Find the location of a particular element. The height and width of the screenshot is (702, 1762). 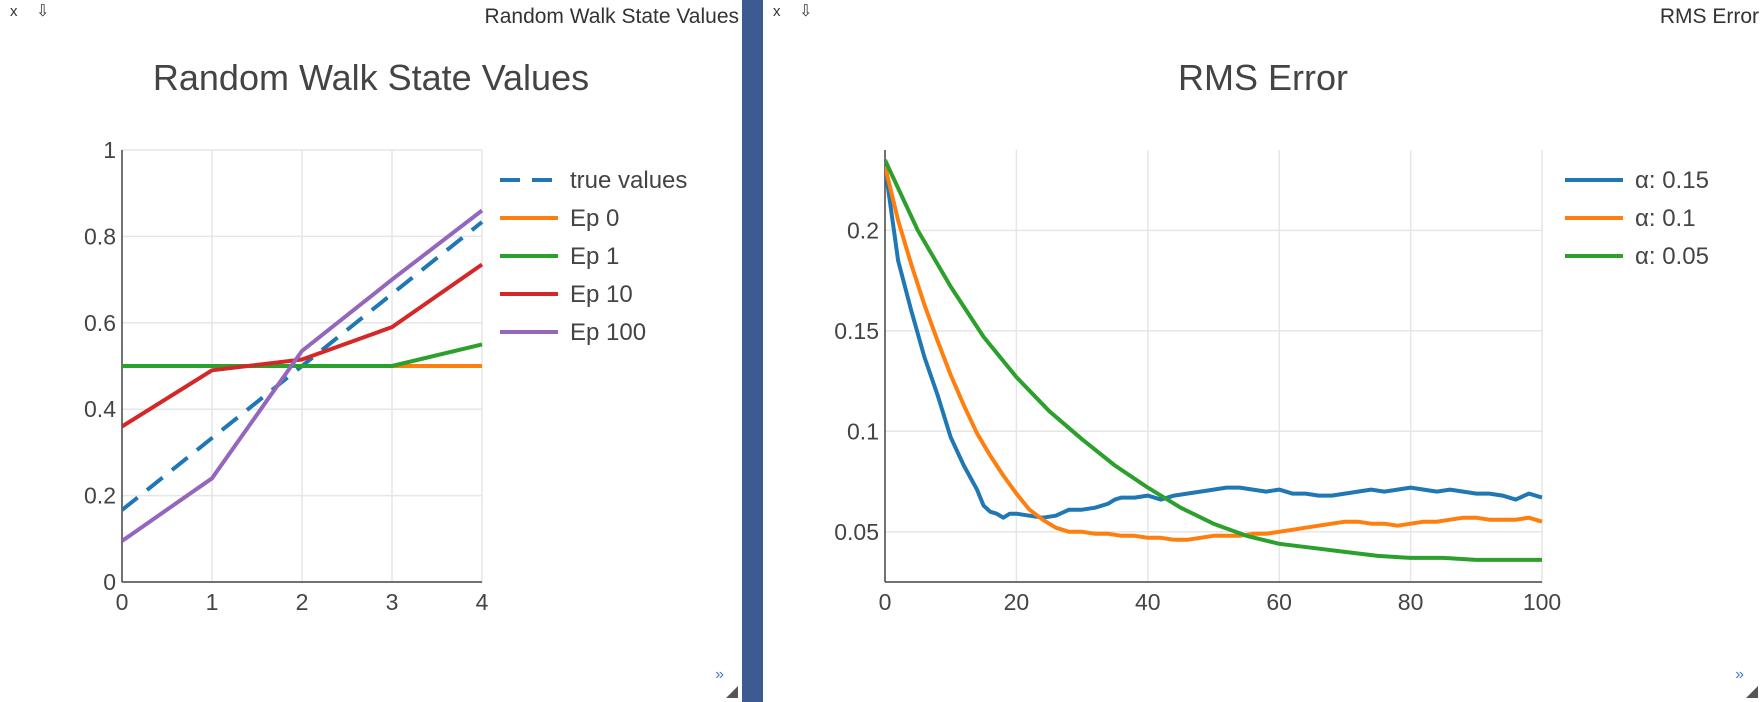

x-tick-label: 4 is located at coordinates (482, 602).